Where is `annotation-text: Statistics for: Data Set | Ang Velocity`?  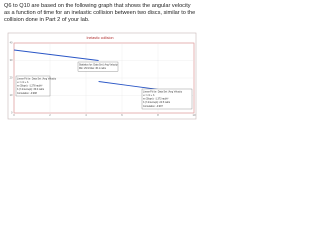 annotation-text: Statistics for: Data Set | Ang Velocity is located at coordinates (98, 64).